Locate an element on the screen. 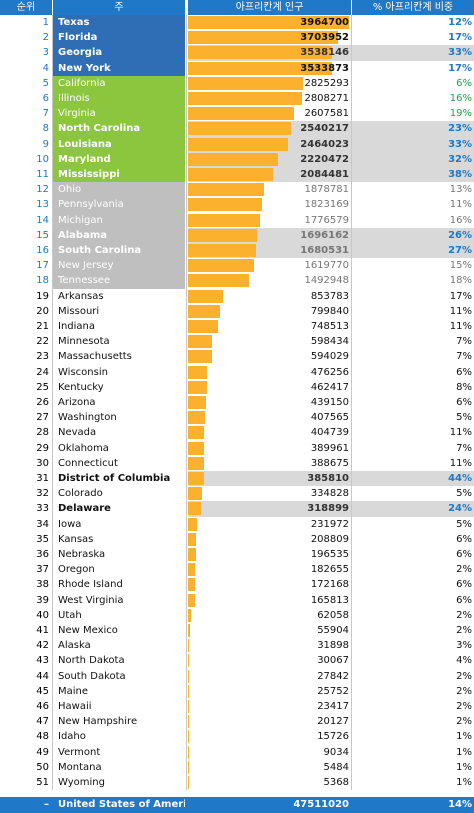  state-cell: South Carolina is located at coordinates (100, 250).